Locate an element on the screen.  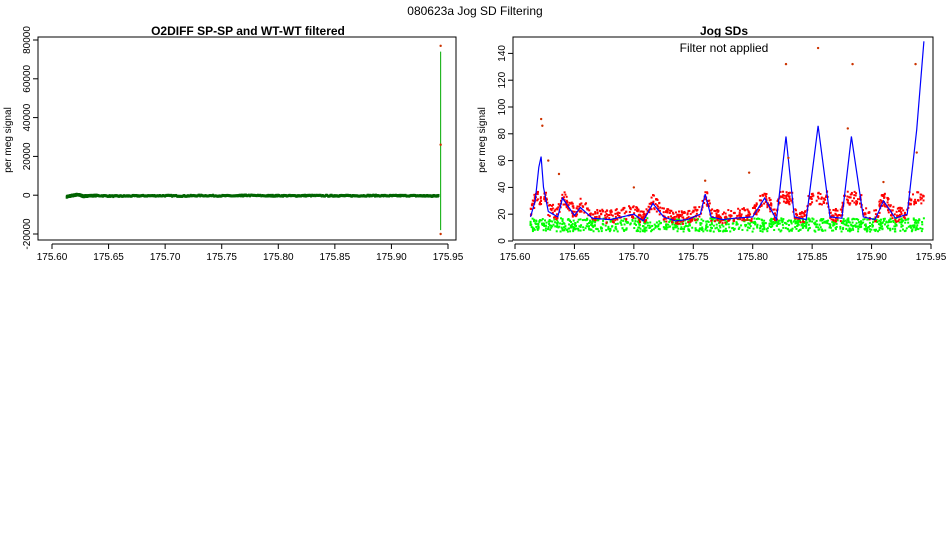
right-y-tick-label: 120 is located at coordinates (502, 79).